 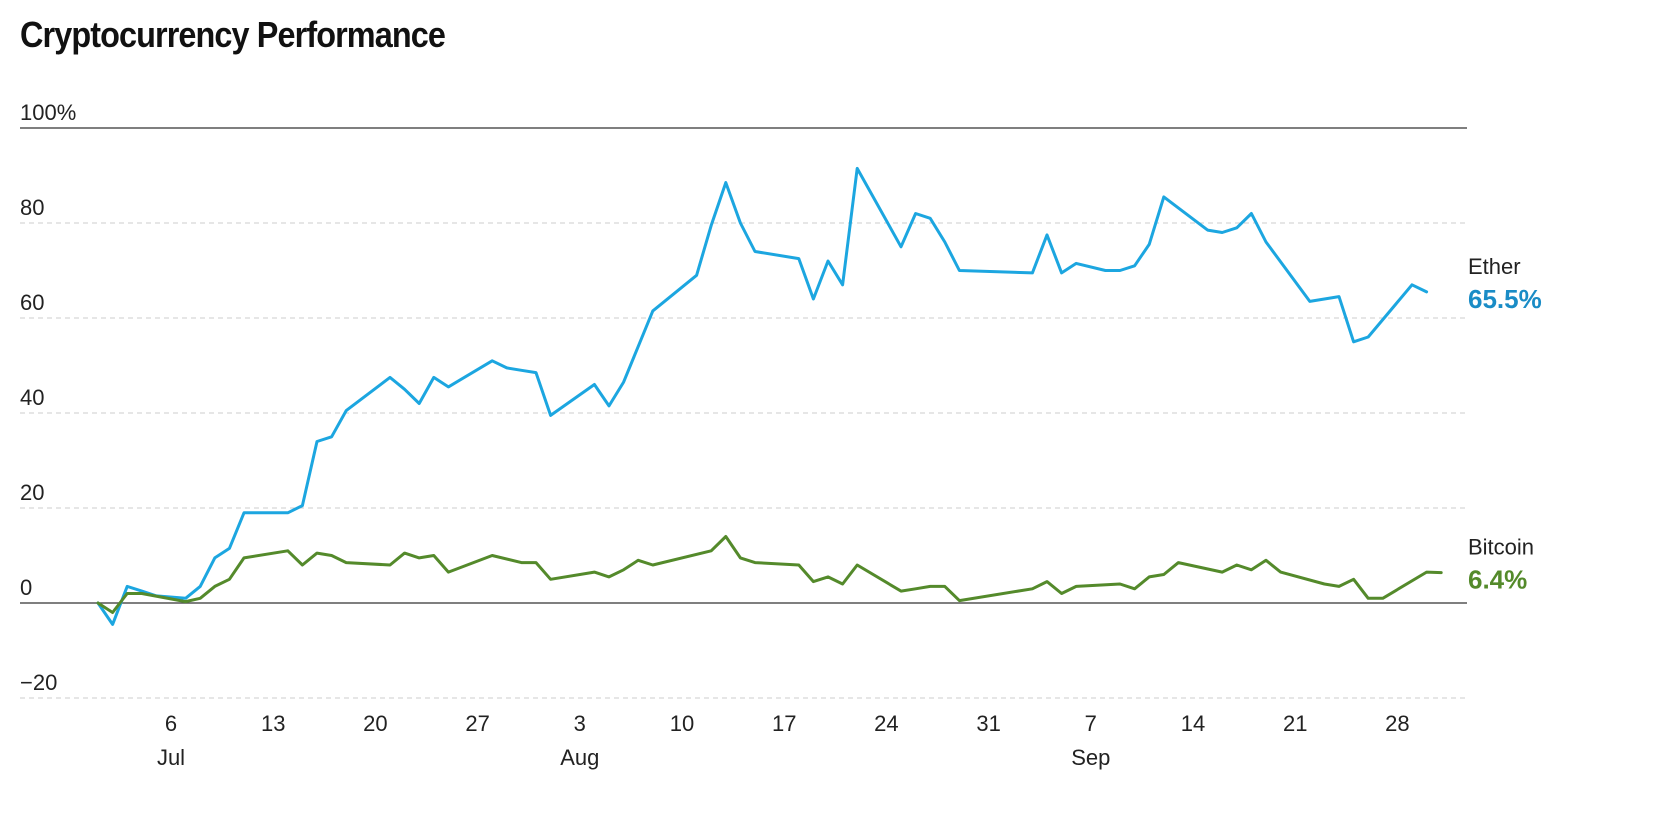 I want to click on y-tick-label: 0, so click(x=26, y=587).